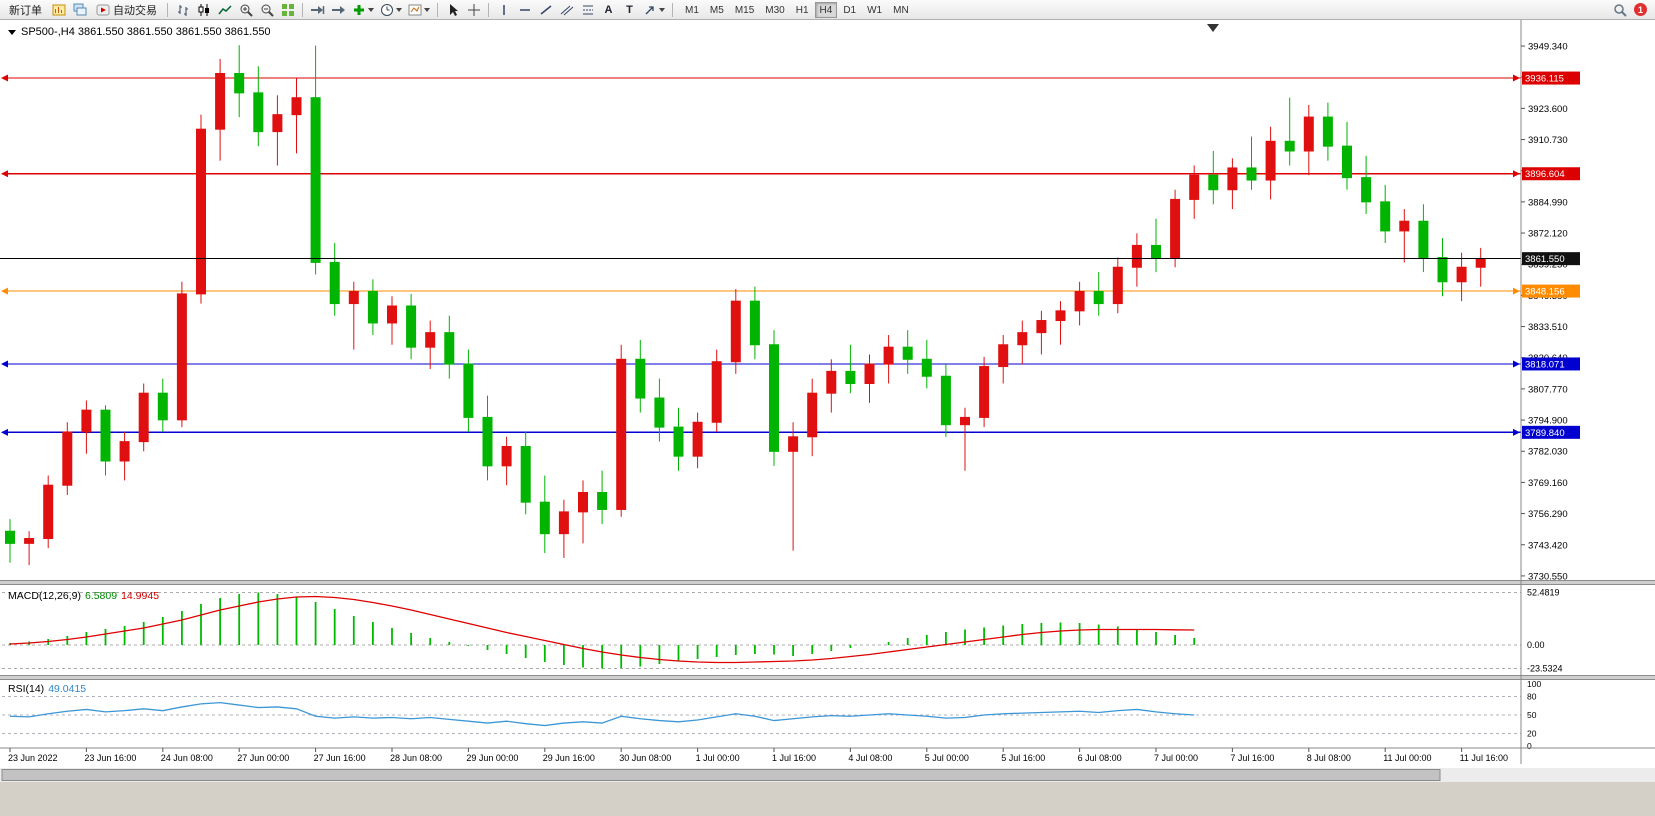  Describe the element at coordinates (870, 758) in the screenshot. I see `x-tick-label: 4 Jul 08:00` at that location.